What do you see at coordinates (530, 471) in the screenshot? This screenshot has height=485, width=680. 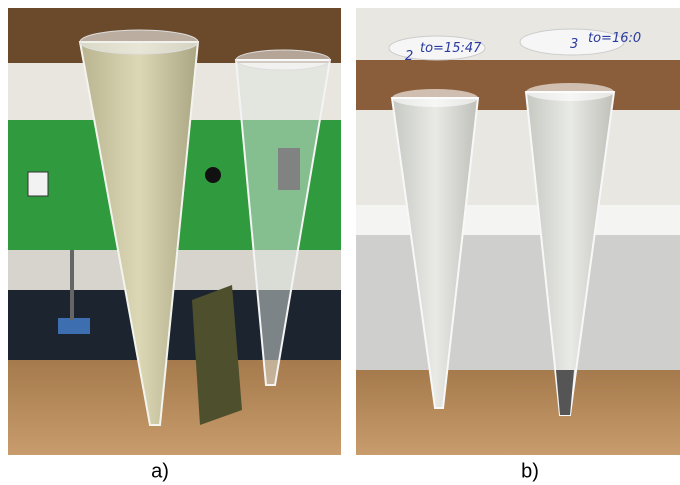 I see `caption: b)` at bounding box center [530, 471].